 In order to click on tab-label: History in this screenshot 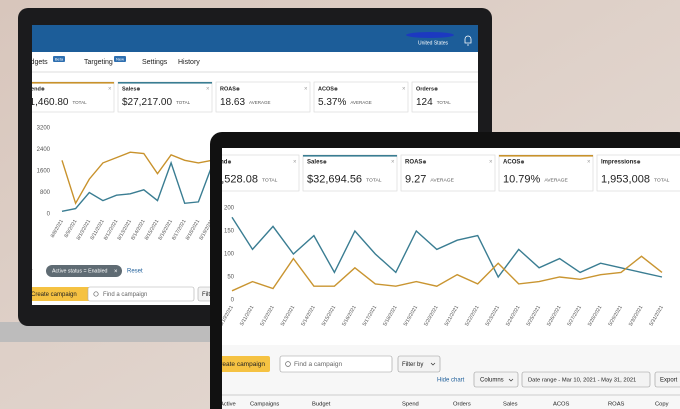, I will do `click(189, 62)`.